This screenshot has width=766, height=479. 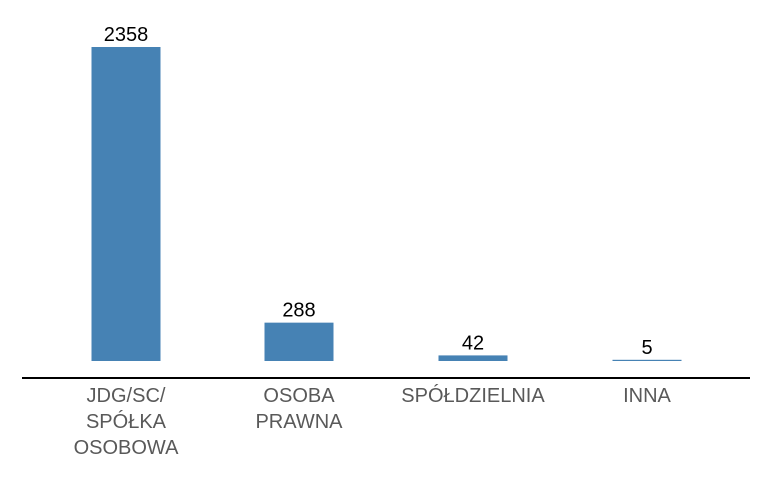 I want to click on value-label-1: 288, so click(x=298, y=311).